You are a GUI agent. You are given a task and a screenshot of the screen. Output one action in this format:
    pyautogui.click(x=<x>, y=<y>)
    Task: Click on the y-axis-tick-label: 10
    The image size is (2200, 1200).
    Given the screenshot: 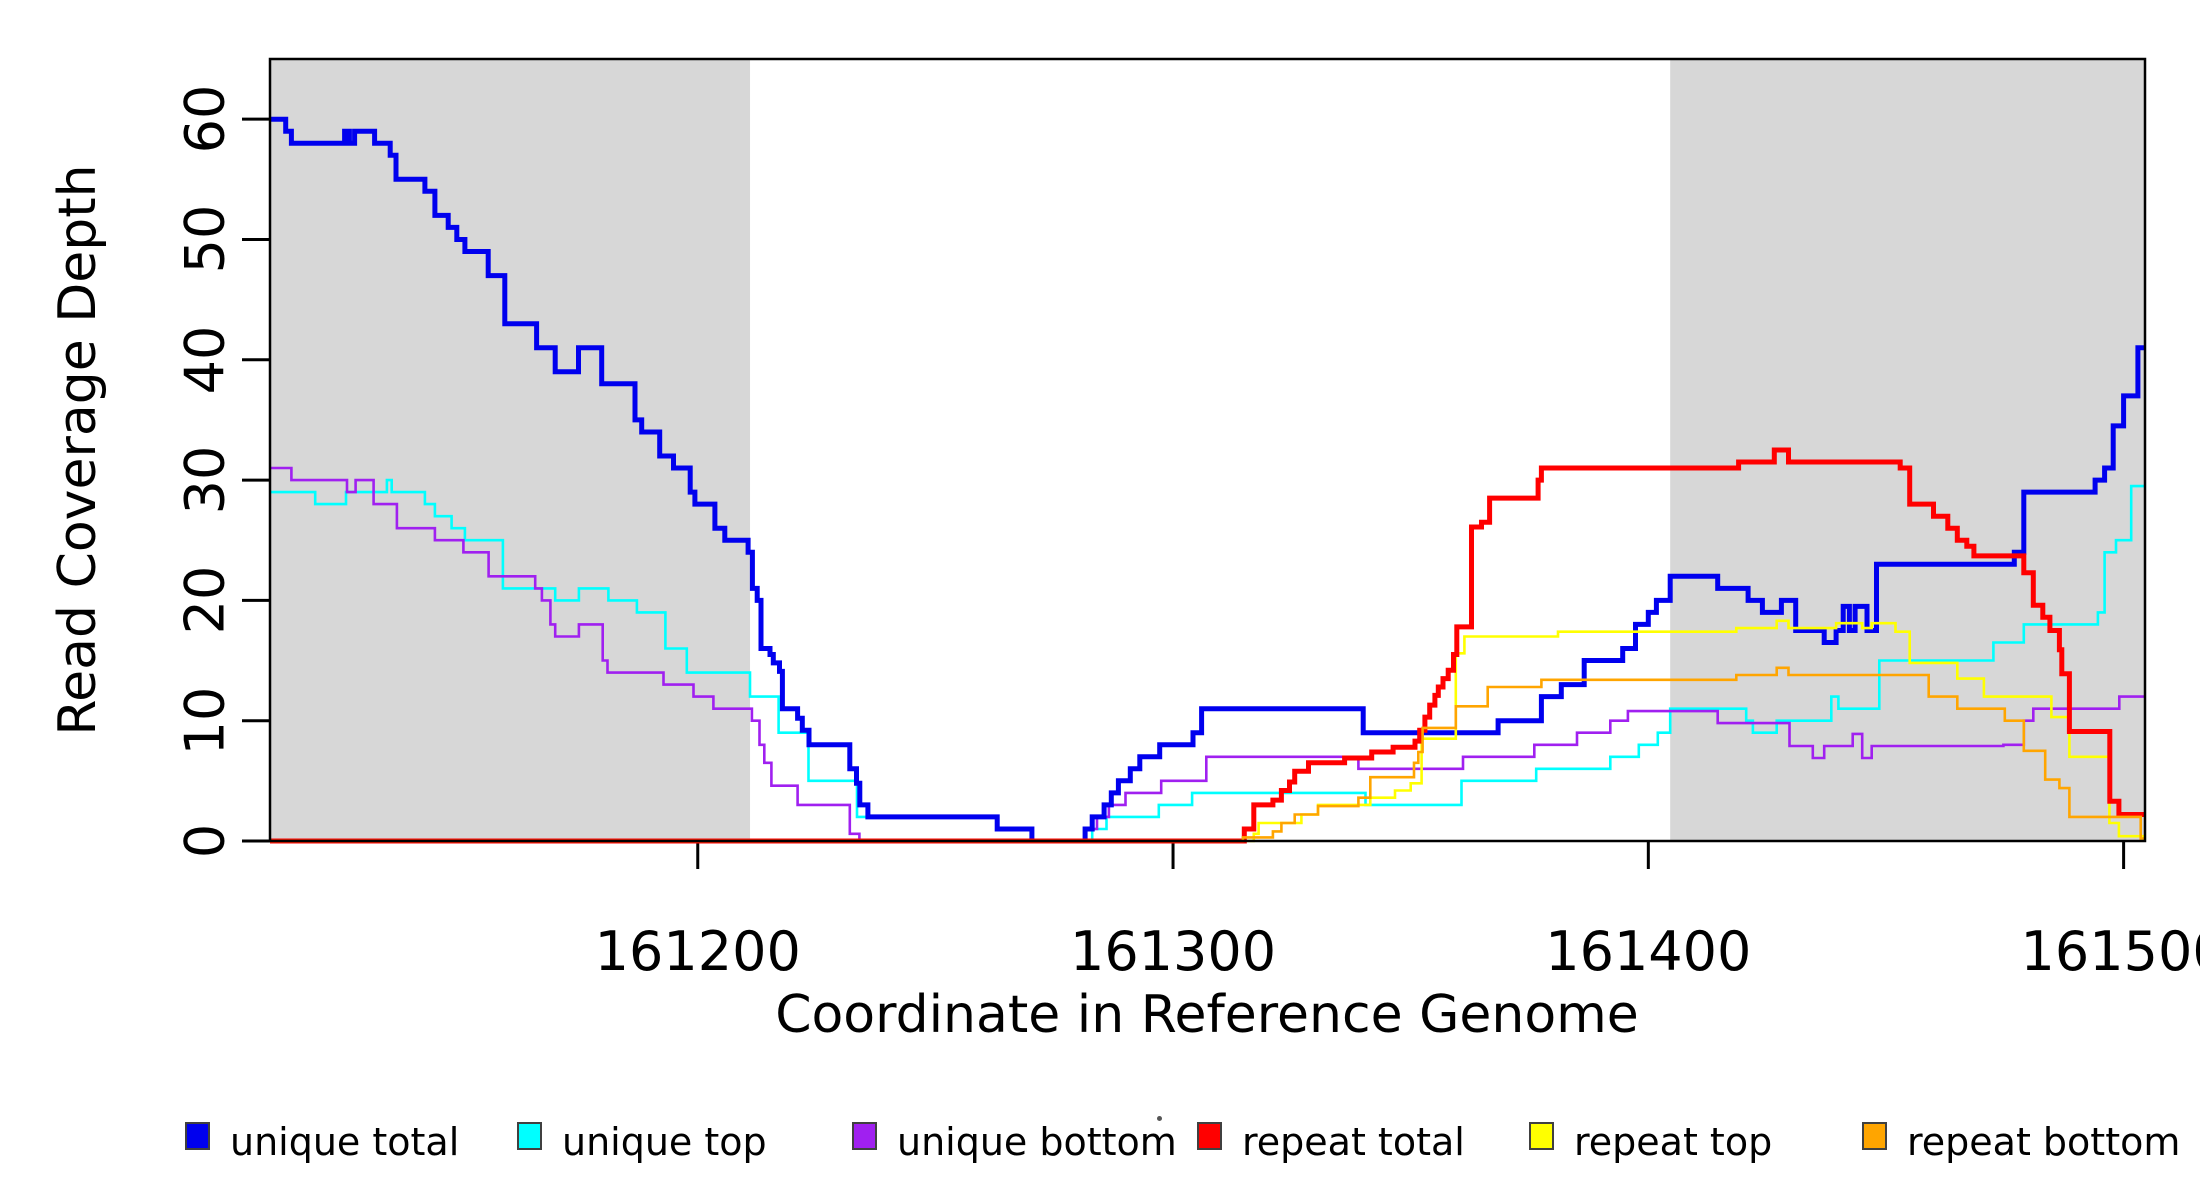 What is the action you would take?
    pyautogui.click(x=205, y=721)
    